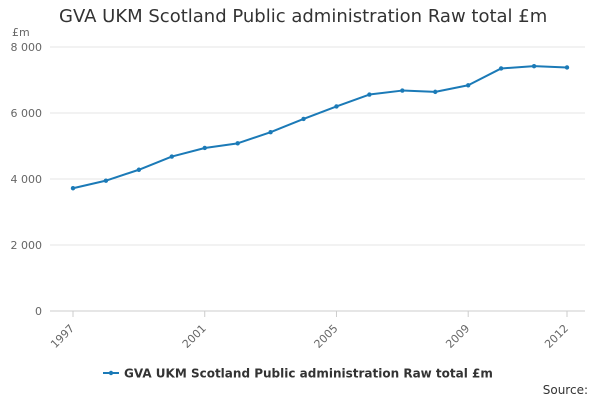 The width and height of the screenshot is (600, 400). I want to click on legend-swatch-marker, so click(111, 373).